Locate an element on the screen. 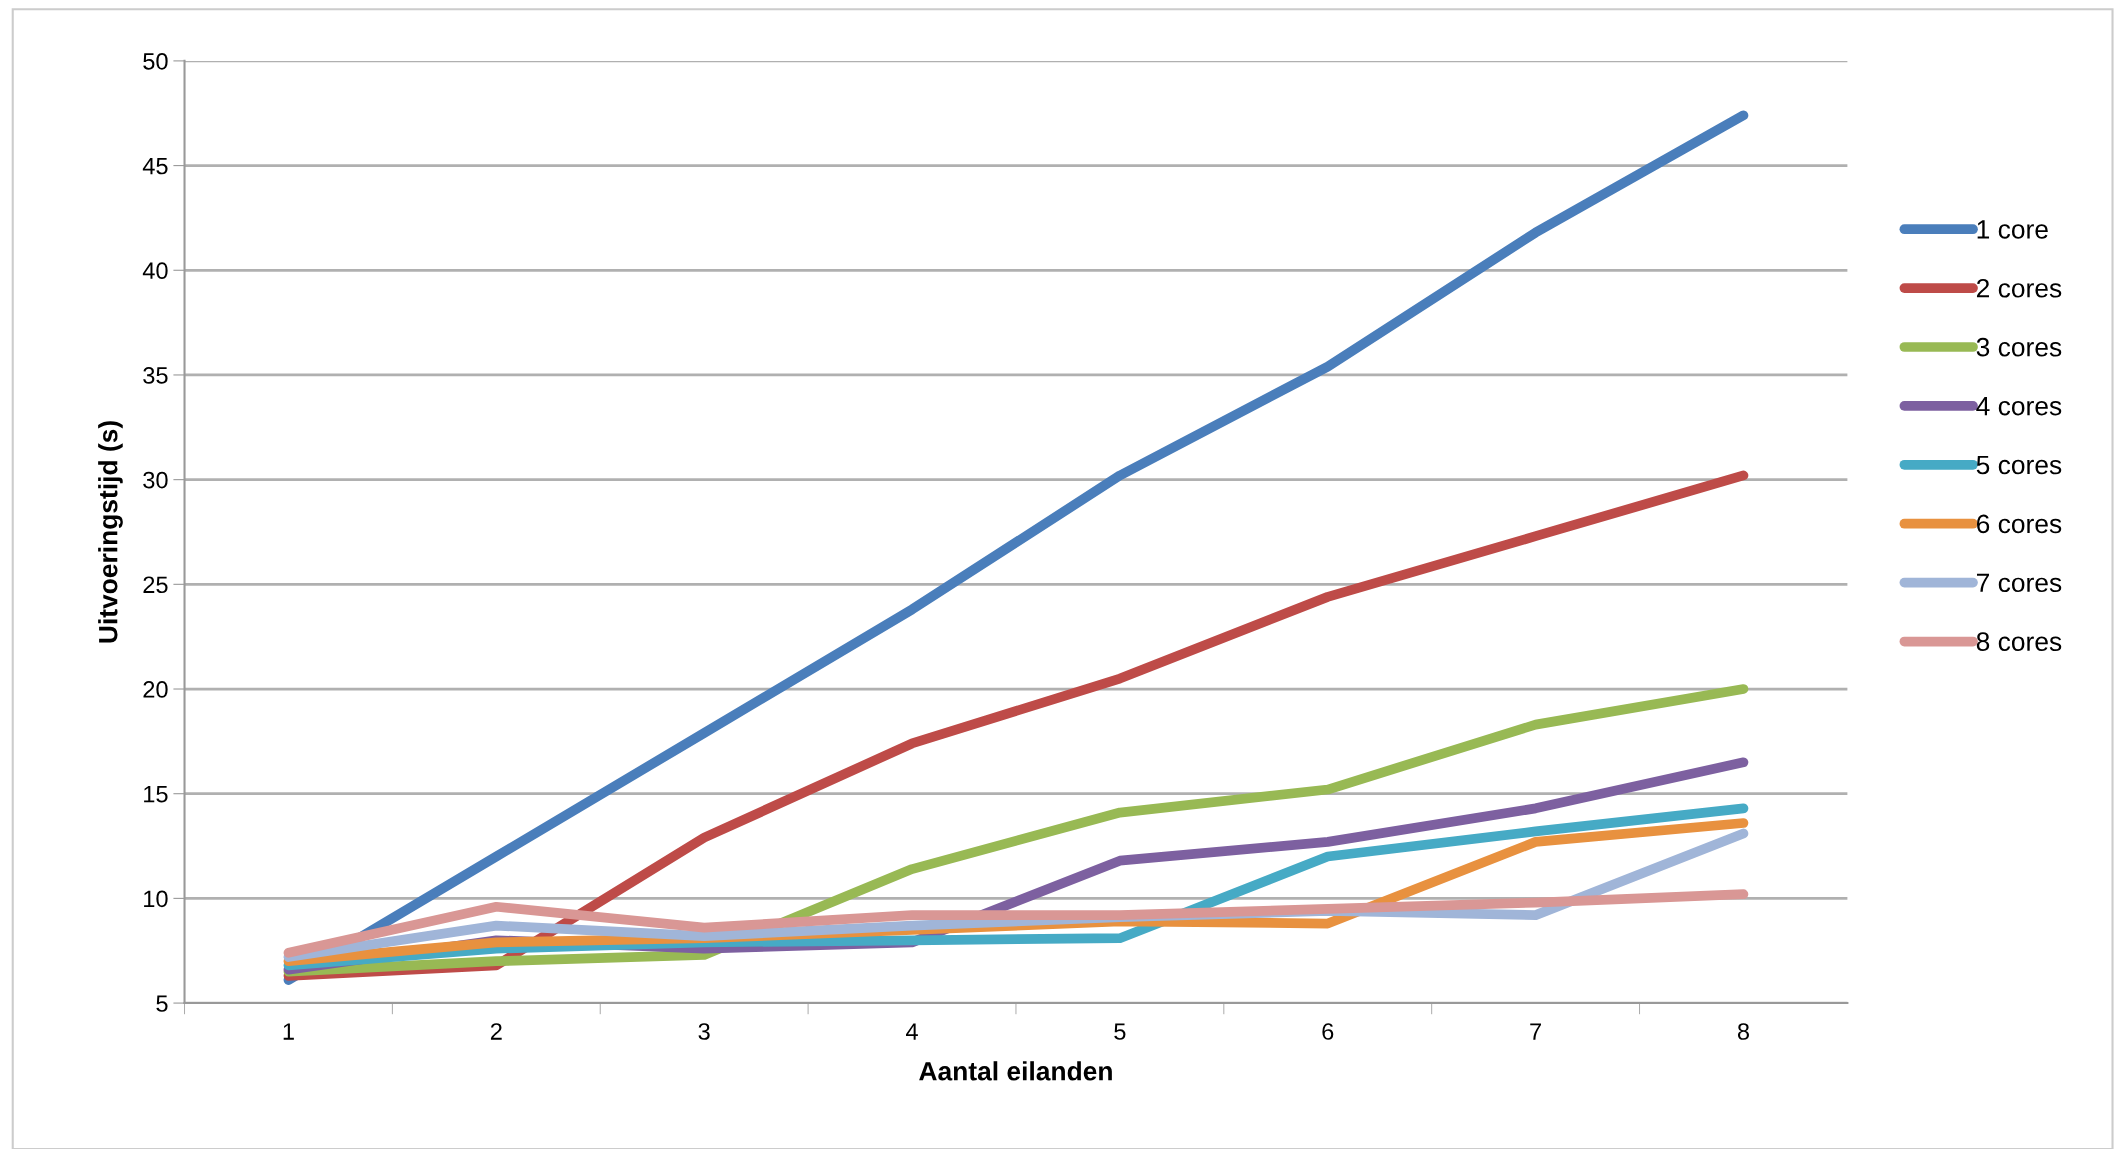  y-tick-label: 5 is located at coordinates (162, 1003).